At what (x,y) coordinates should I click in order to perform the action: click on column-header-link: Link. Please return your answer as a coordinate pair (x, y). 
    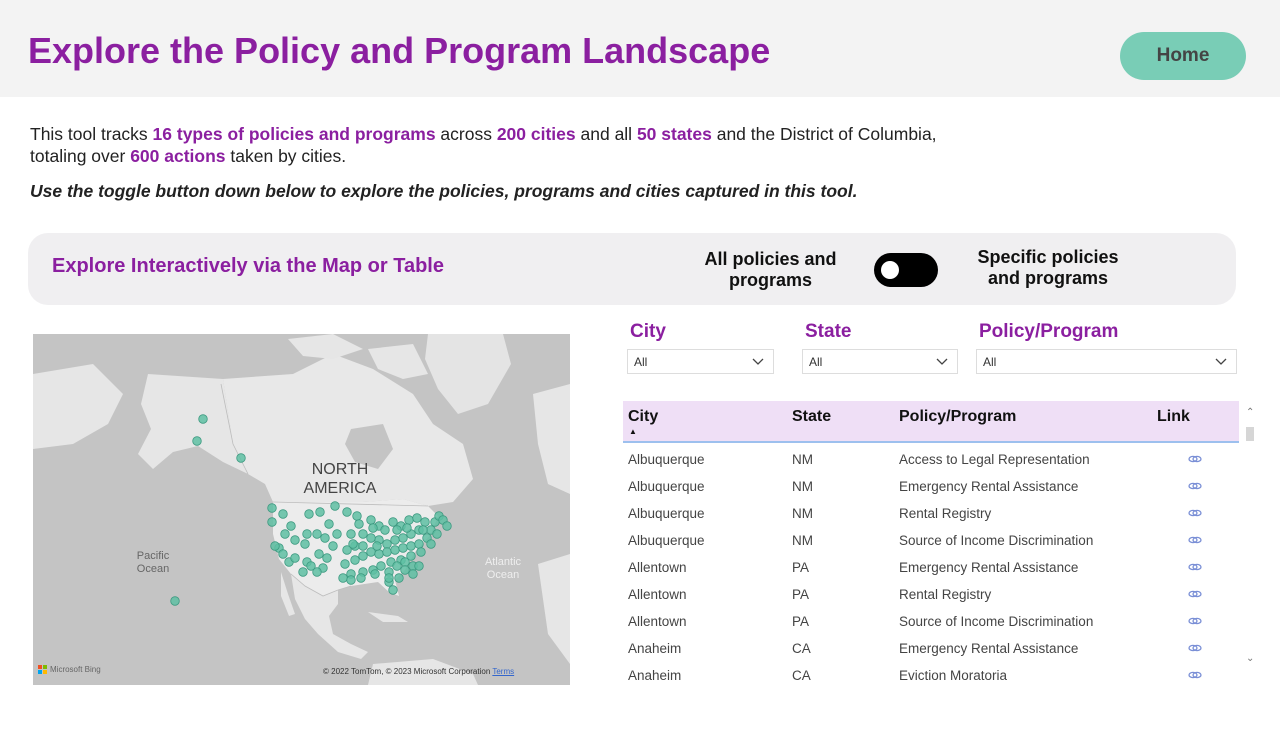
    Looking at the image, I should click on (1173, 416).